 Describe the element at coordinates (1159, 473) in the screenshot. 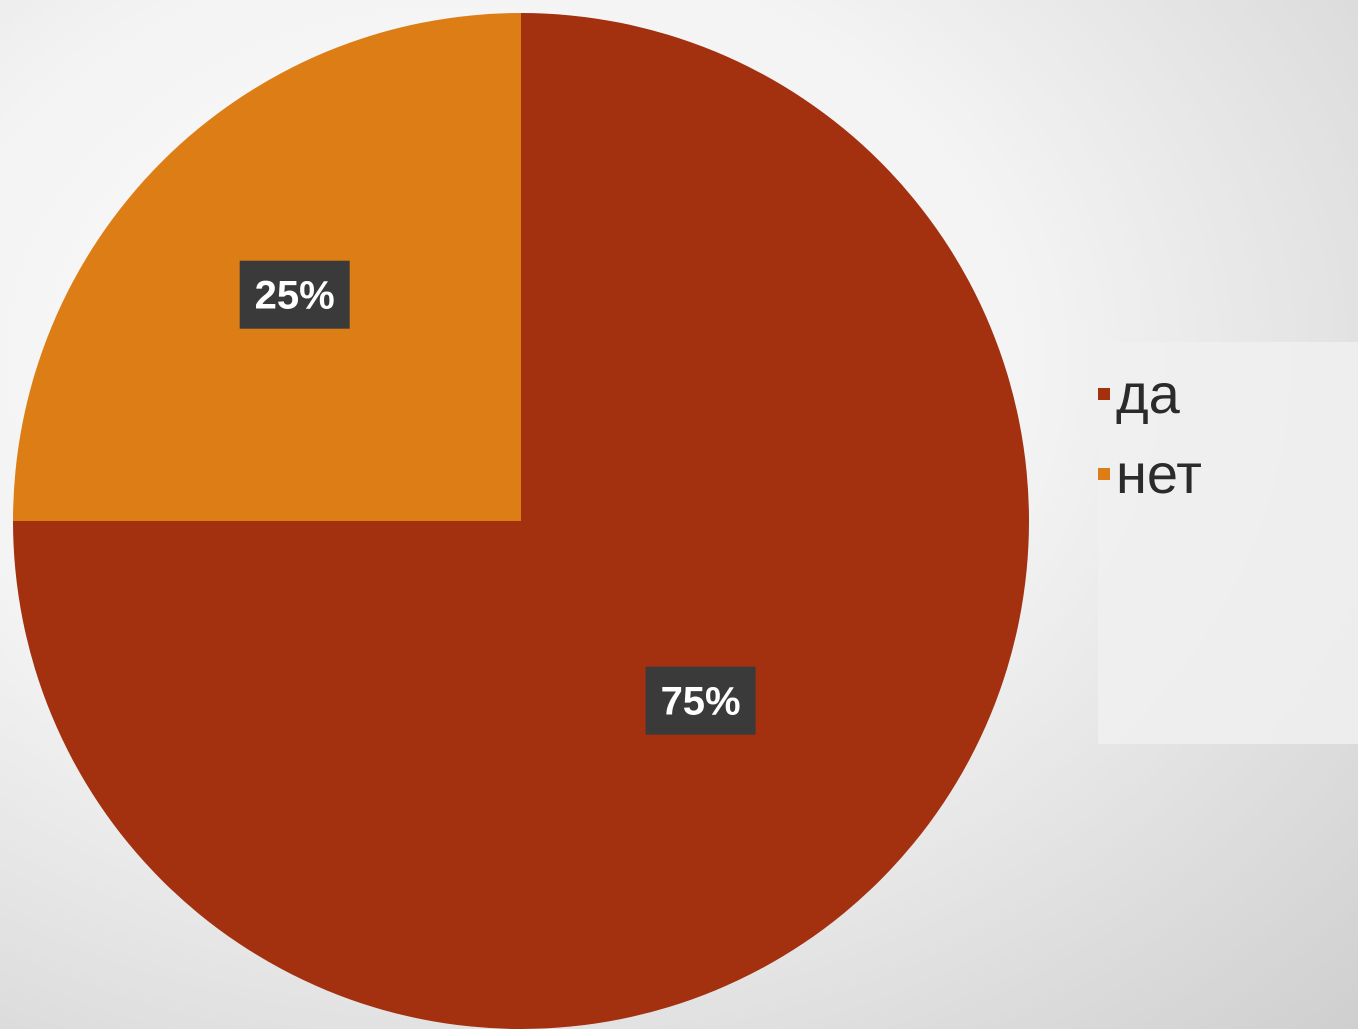

I see `legend-label-net: нет` at that location.